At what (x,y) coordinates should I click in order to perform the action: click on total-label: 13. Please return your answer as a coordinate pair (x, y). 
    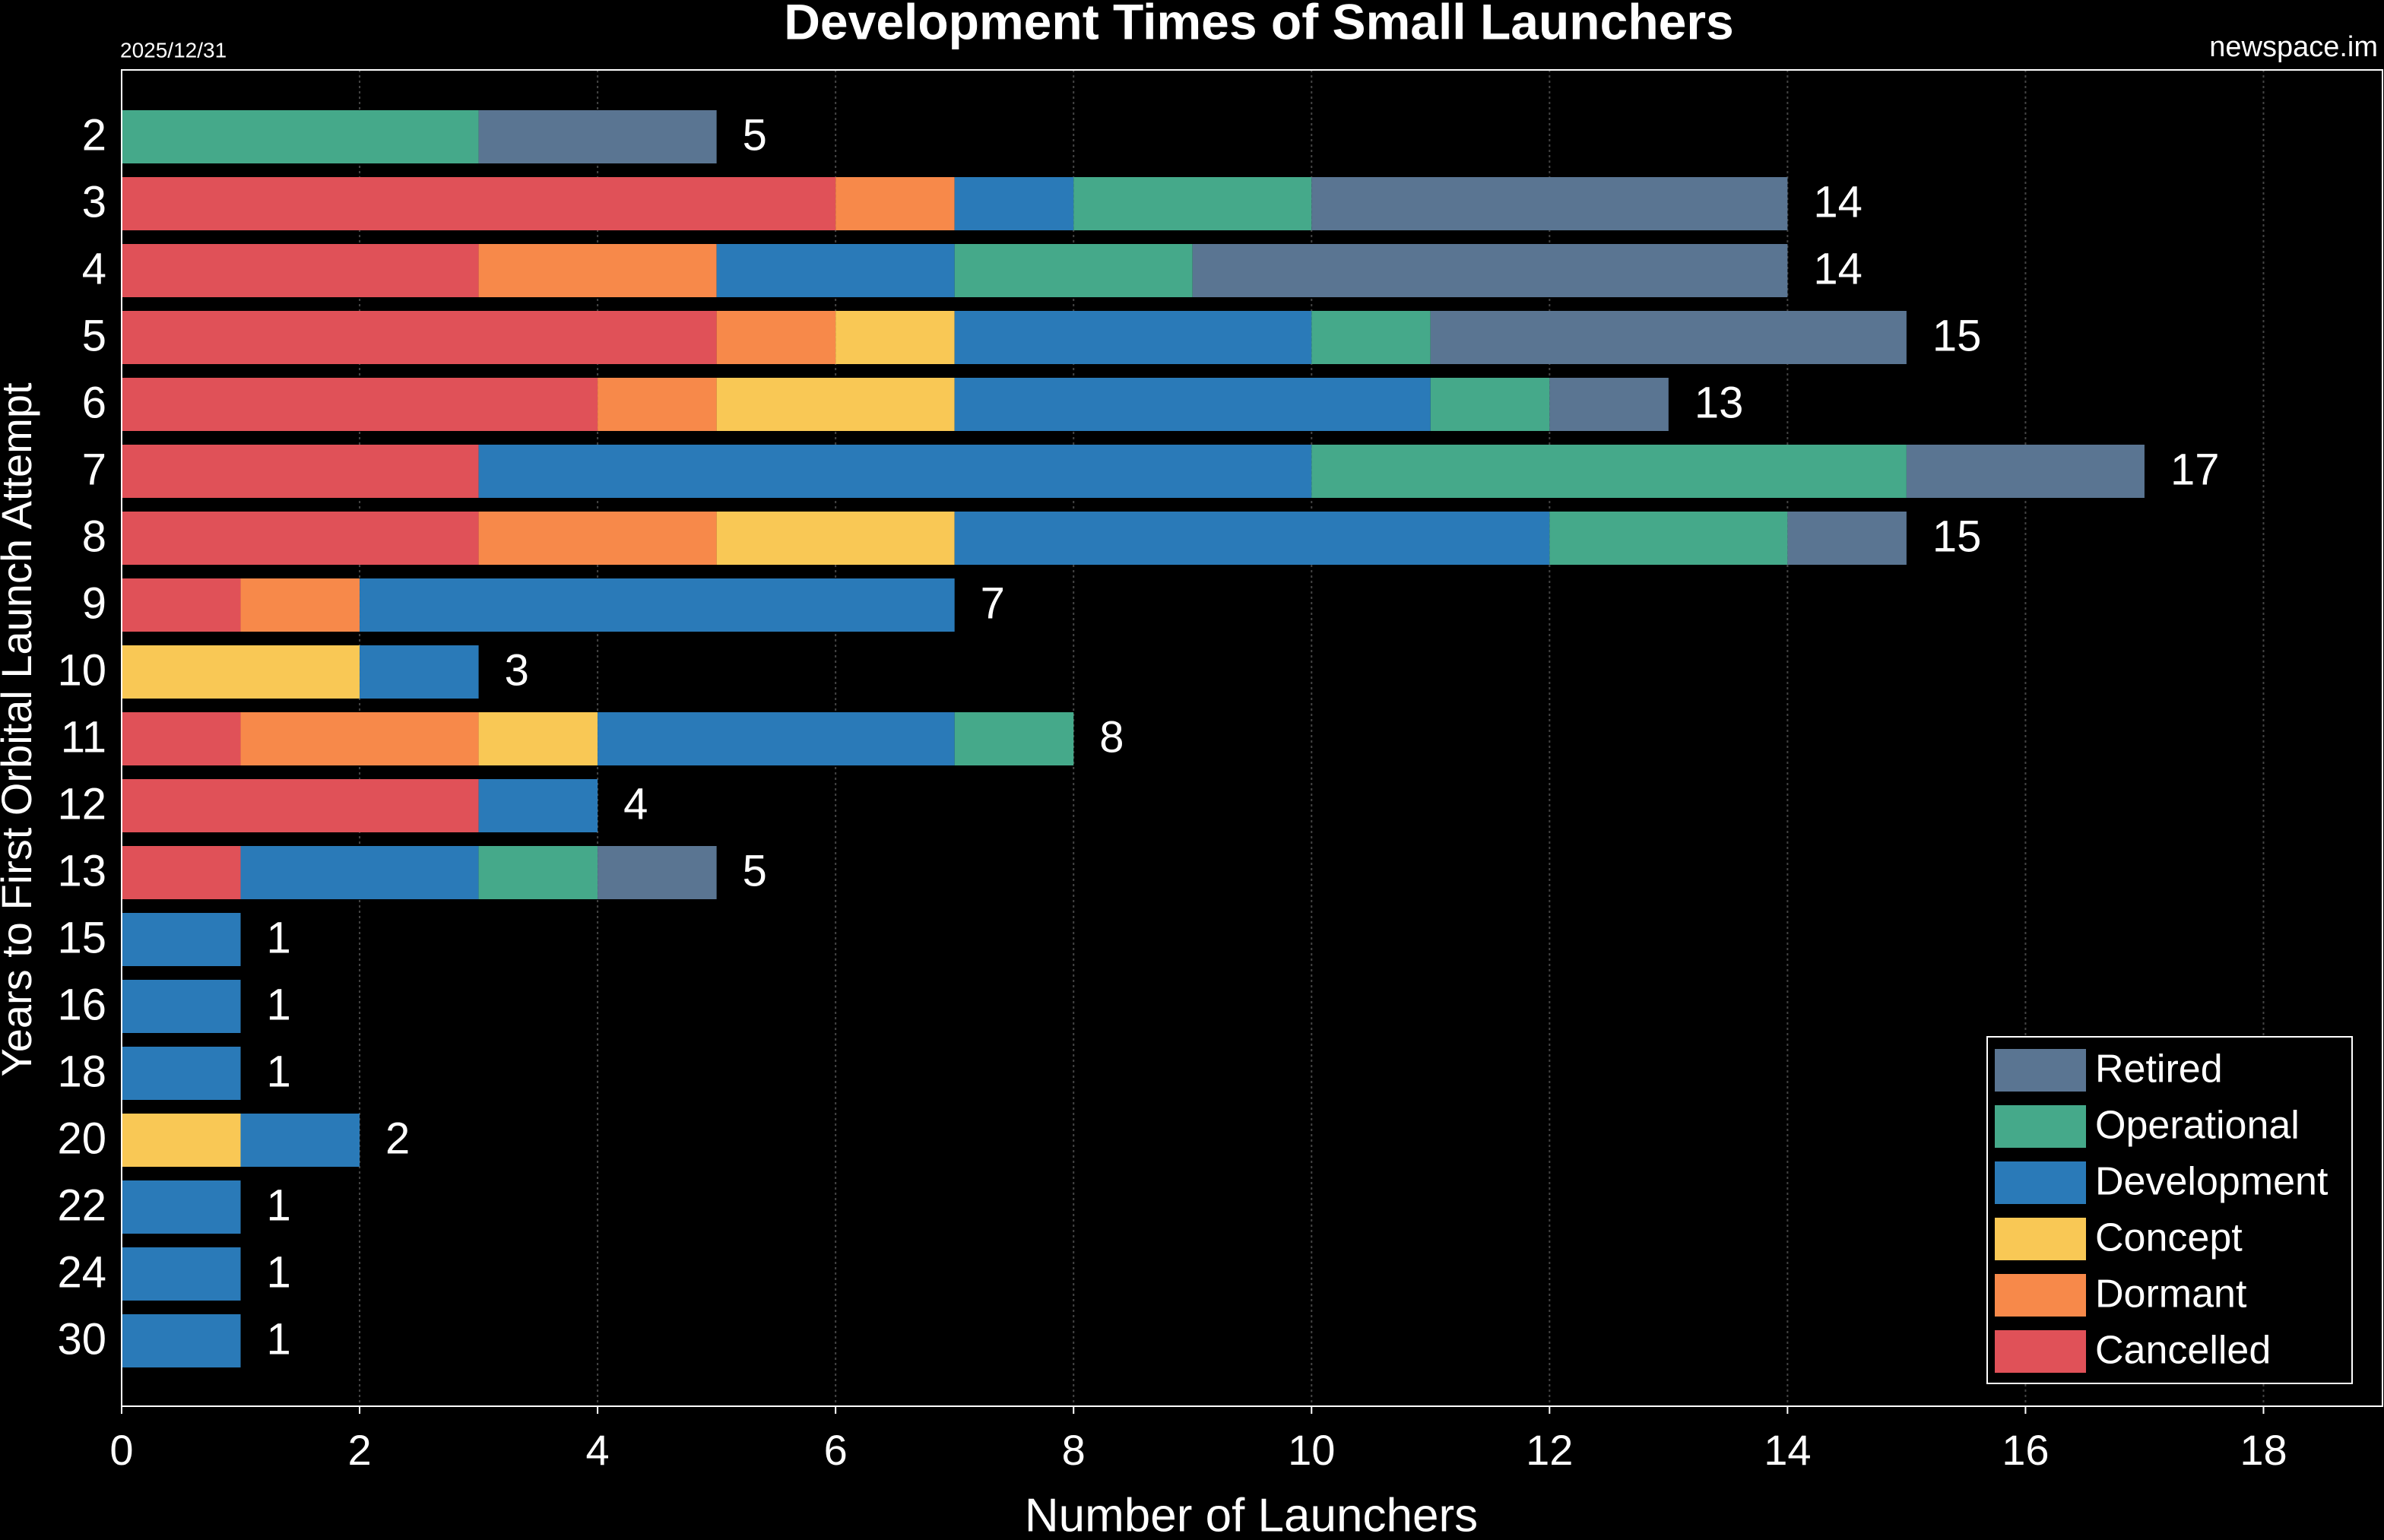
    Looking at the image, I should click on (1719, 402).